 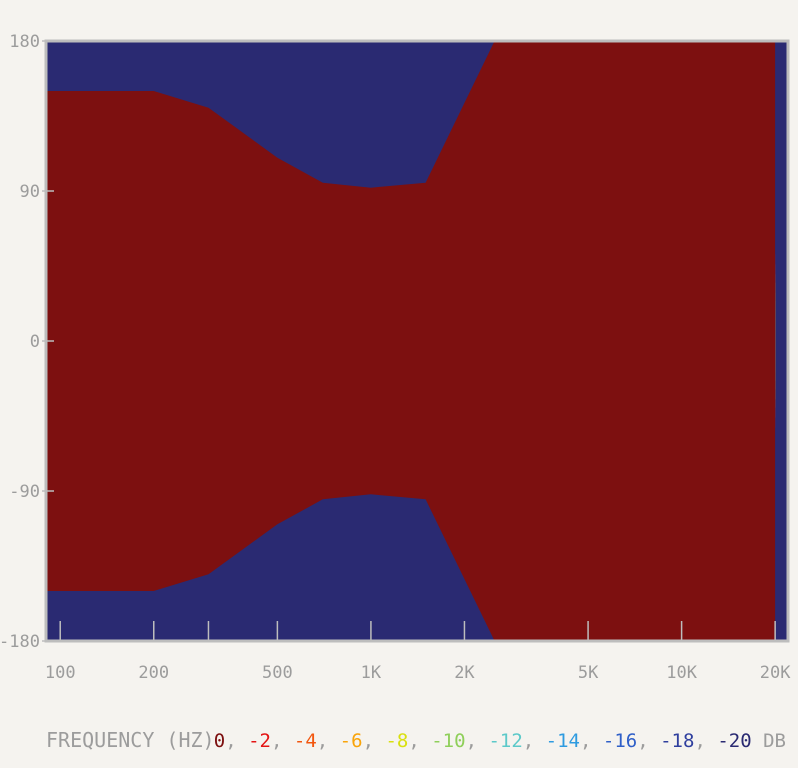 What do you see at coordinates (35, 342) in the screenshot?
I see `y-tick-label: 0` at bounding box center [35, 342].